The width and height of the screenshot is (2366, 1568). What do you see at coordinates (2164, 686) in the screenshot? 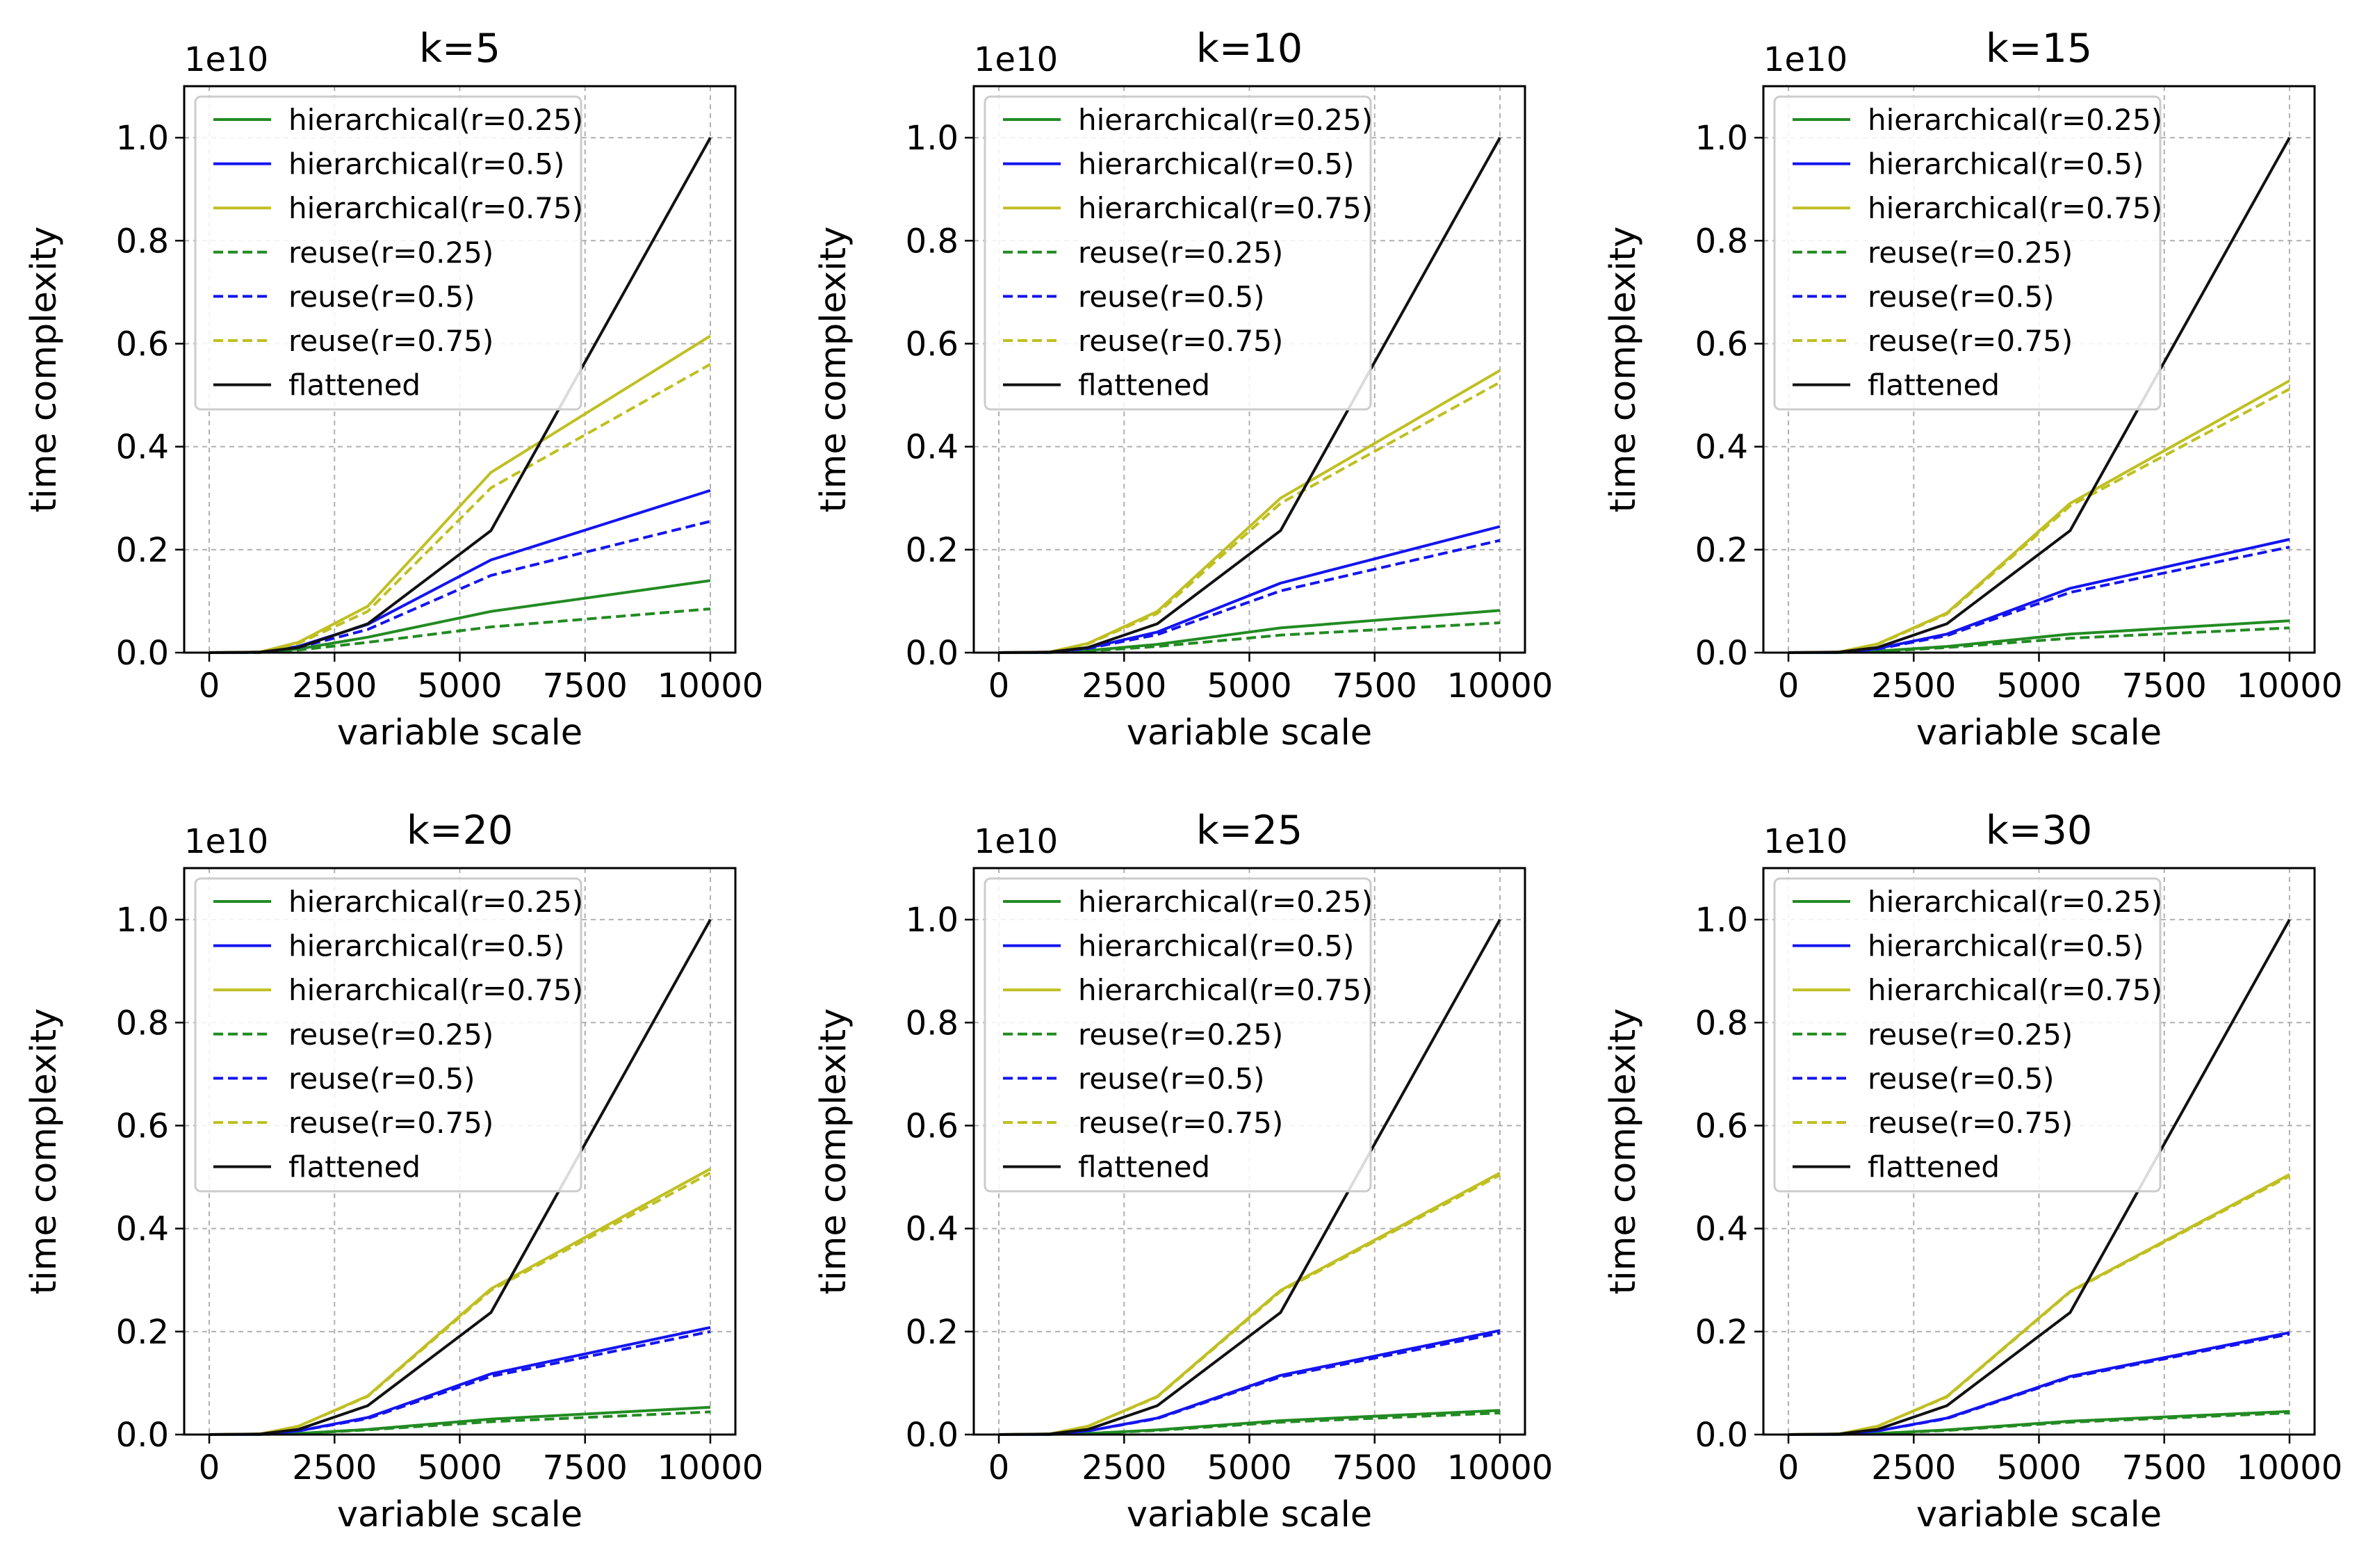
I see `panel-3-xtick-label-3: 7500` at bounding box center [2164, 686].